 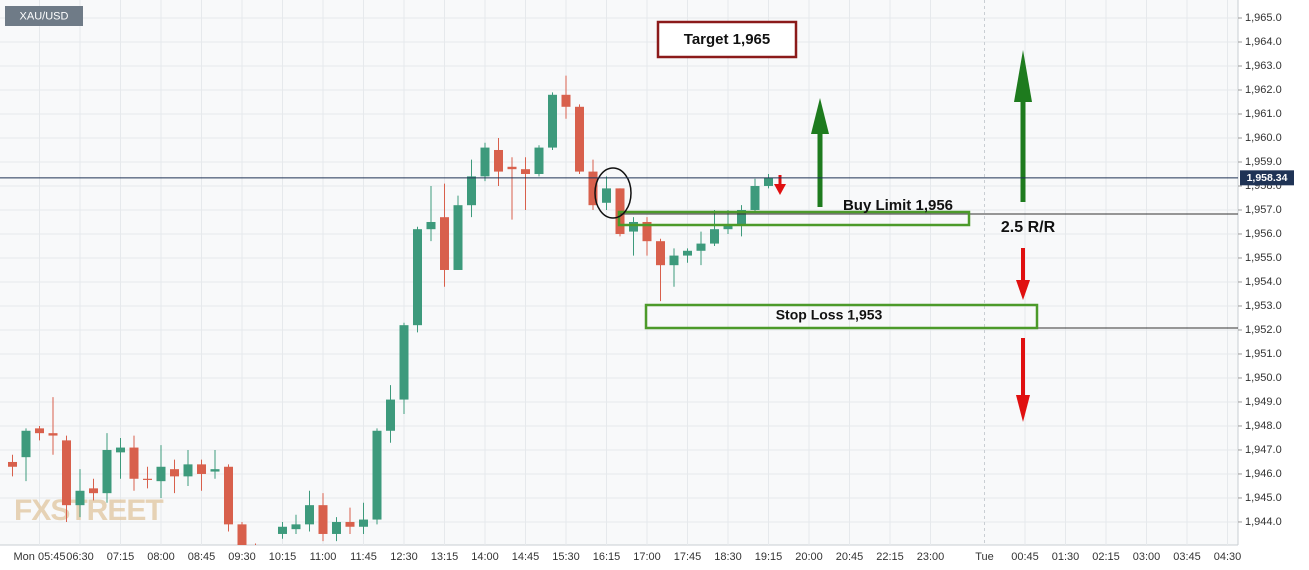 What do you see at coordinates (161, 557) in the screenshot?
I see `x-tick-label: 08:00` at bounding box center [161, 557].